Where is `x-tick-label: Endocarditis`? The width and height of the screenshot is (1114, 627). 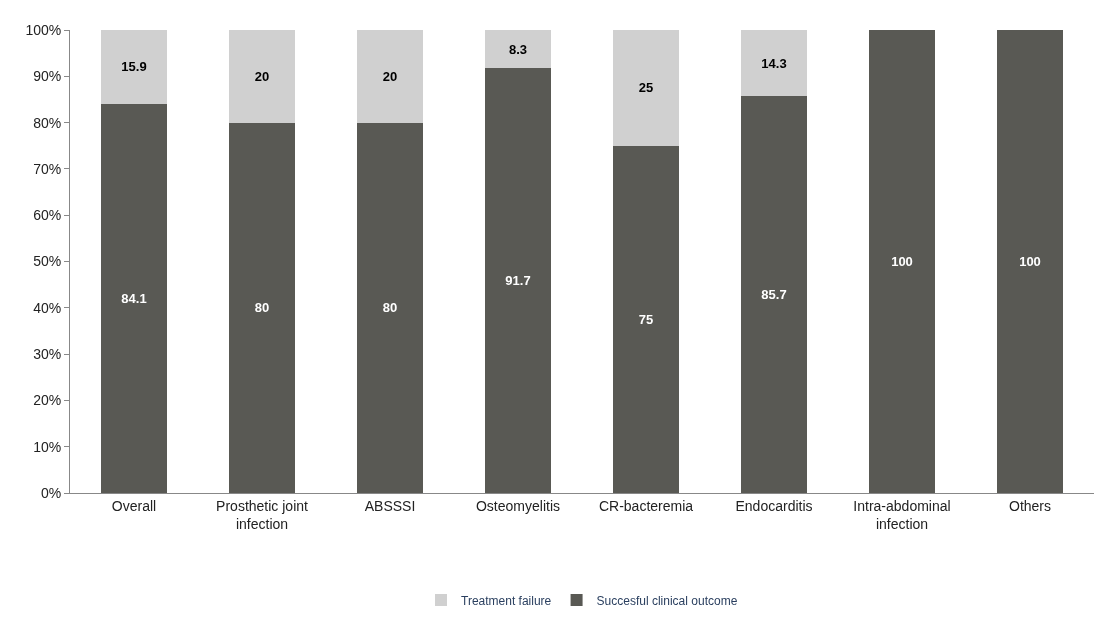
x-tick-label: Endocarditis is located at coordinates (774, 505).